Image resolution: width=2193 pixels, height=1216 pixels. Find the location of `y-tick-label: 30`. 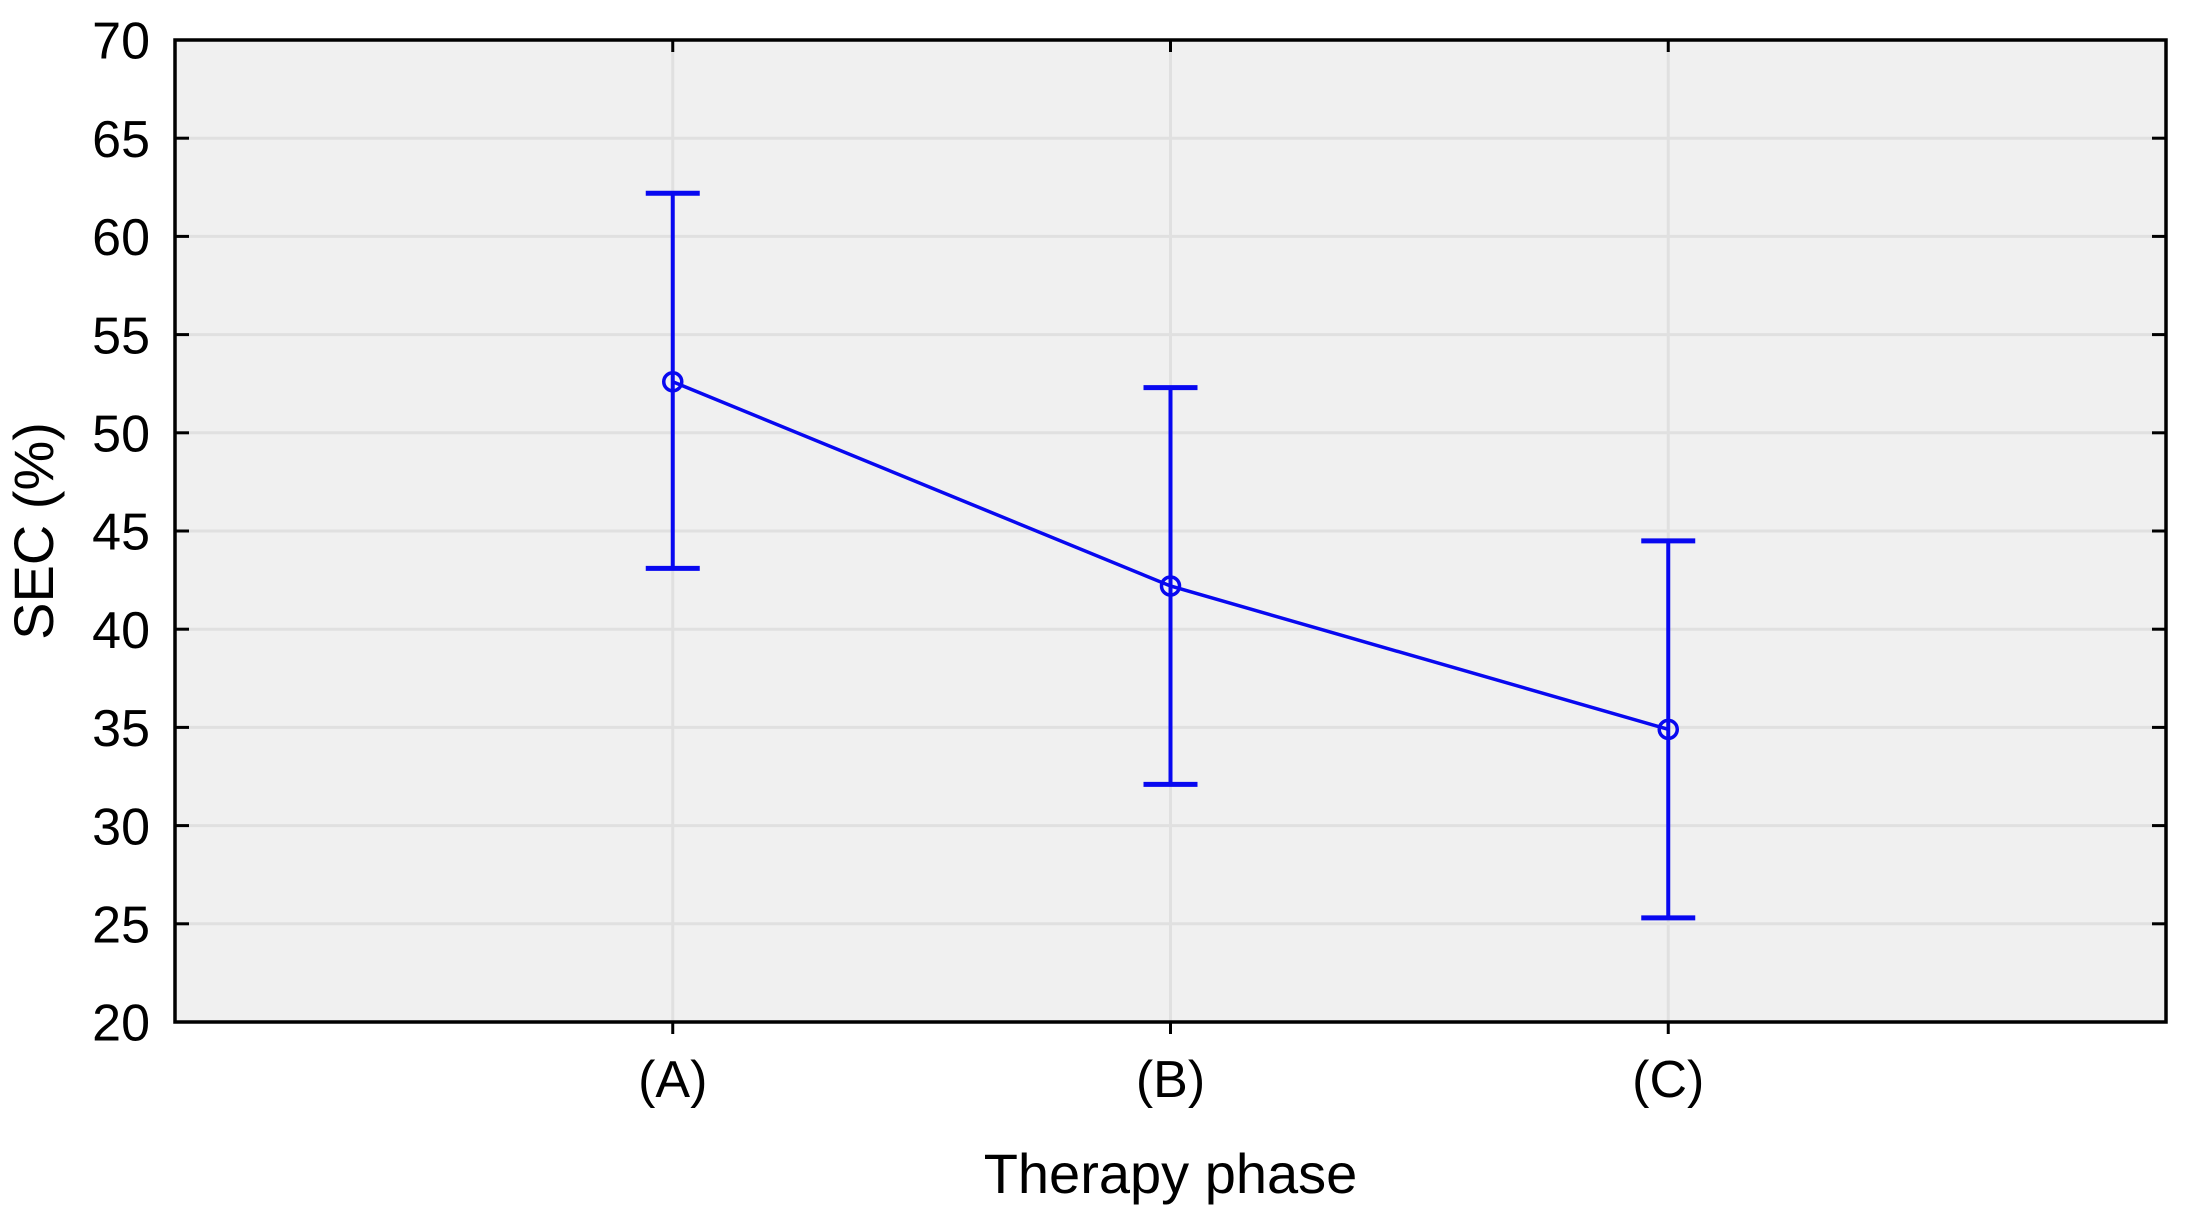

y-tick-label: 30 is located at coordinates (121, 827).